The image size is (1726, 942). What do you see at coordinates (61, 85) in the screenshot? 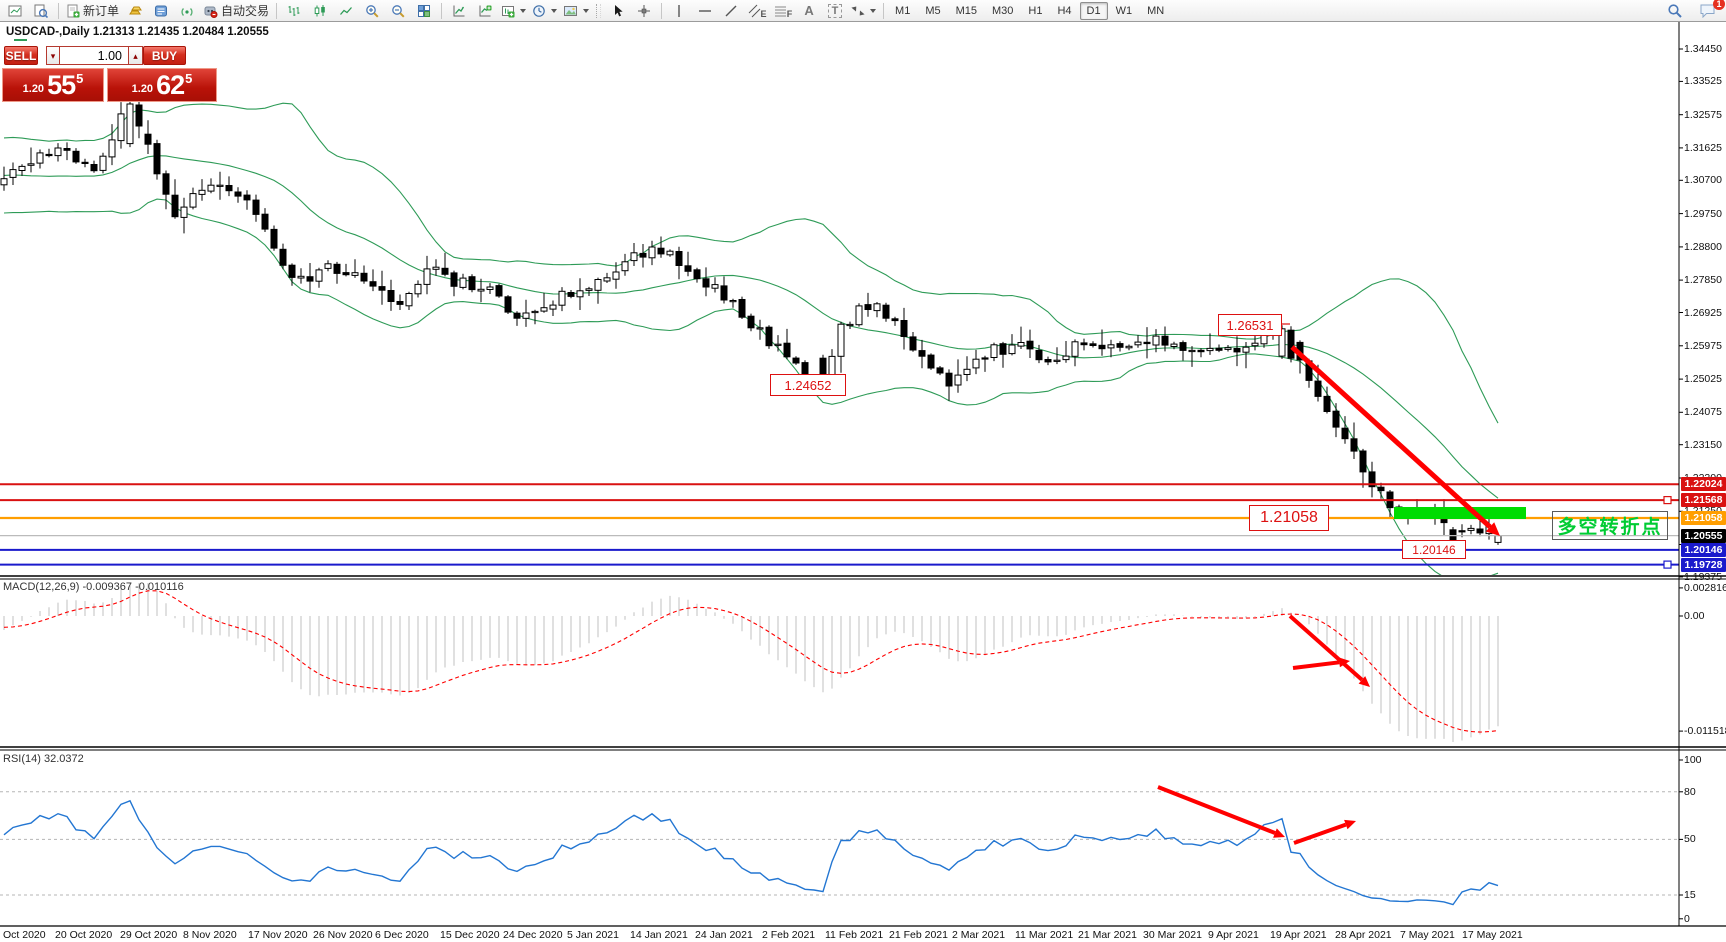
I see `sell-price-big: 55` at bounding box center [61, 85].